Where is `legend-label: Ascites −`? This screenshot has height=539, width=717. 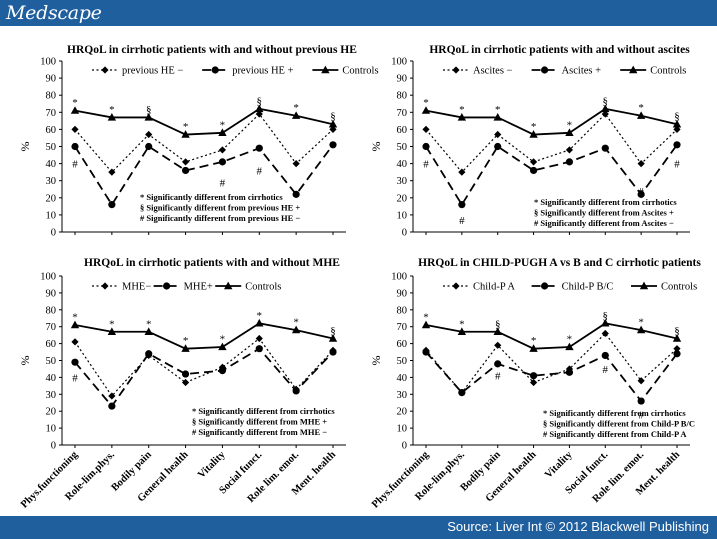
legend-label: Ascites − is located at coordinates (493, 71).